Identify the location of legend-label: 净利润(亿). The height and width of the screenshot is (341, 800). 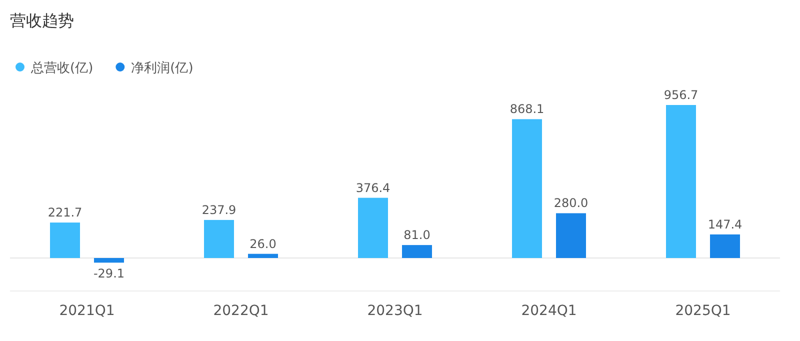
(162, 68).